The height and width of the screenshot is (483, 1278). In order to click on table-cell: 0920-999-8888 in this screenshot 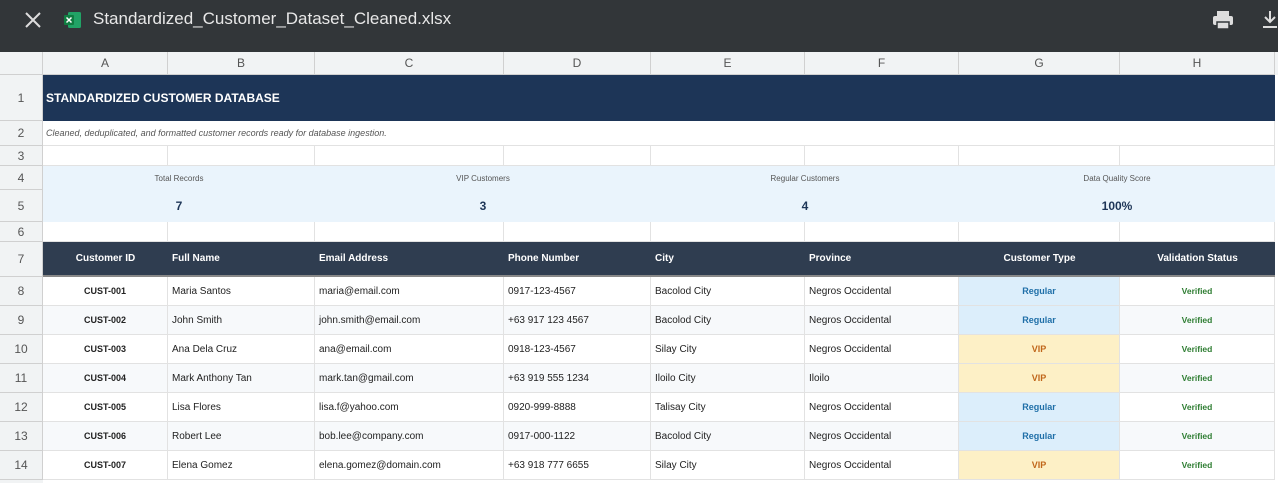, I will do `click(577, 407)`.